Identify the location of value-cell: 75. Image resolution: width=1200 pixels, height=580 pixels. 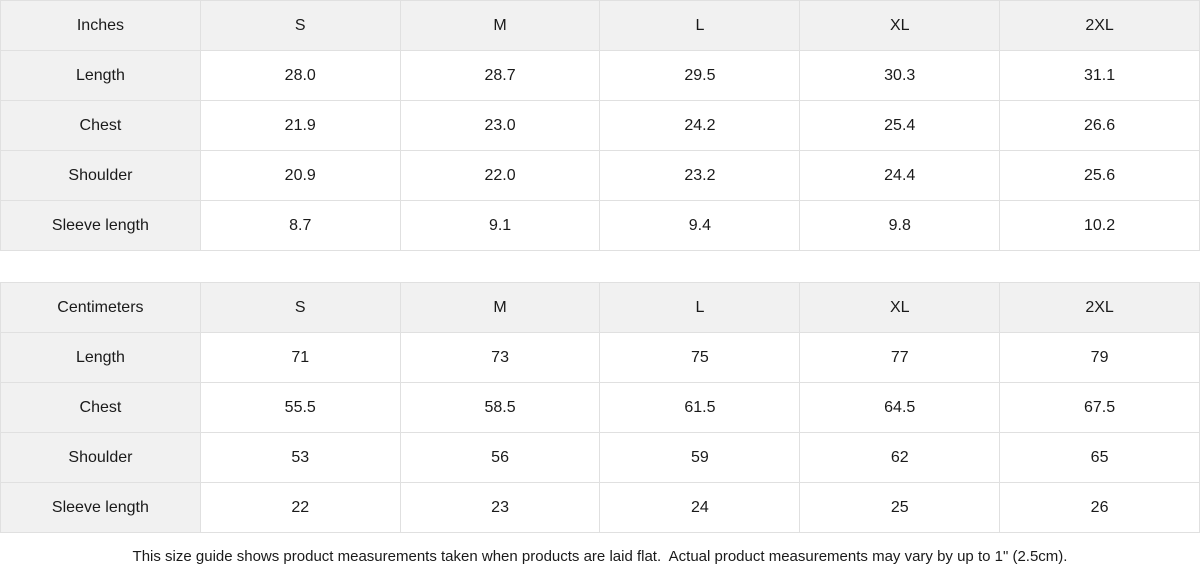
(700, 357).